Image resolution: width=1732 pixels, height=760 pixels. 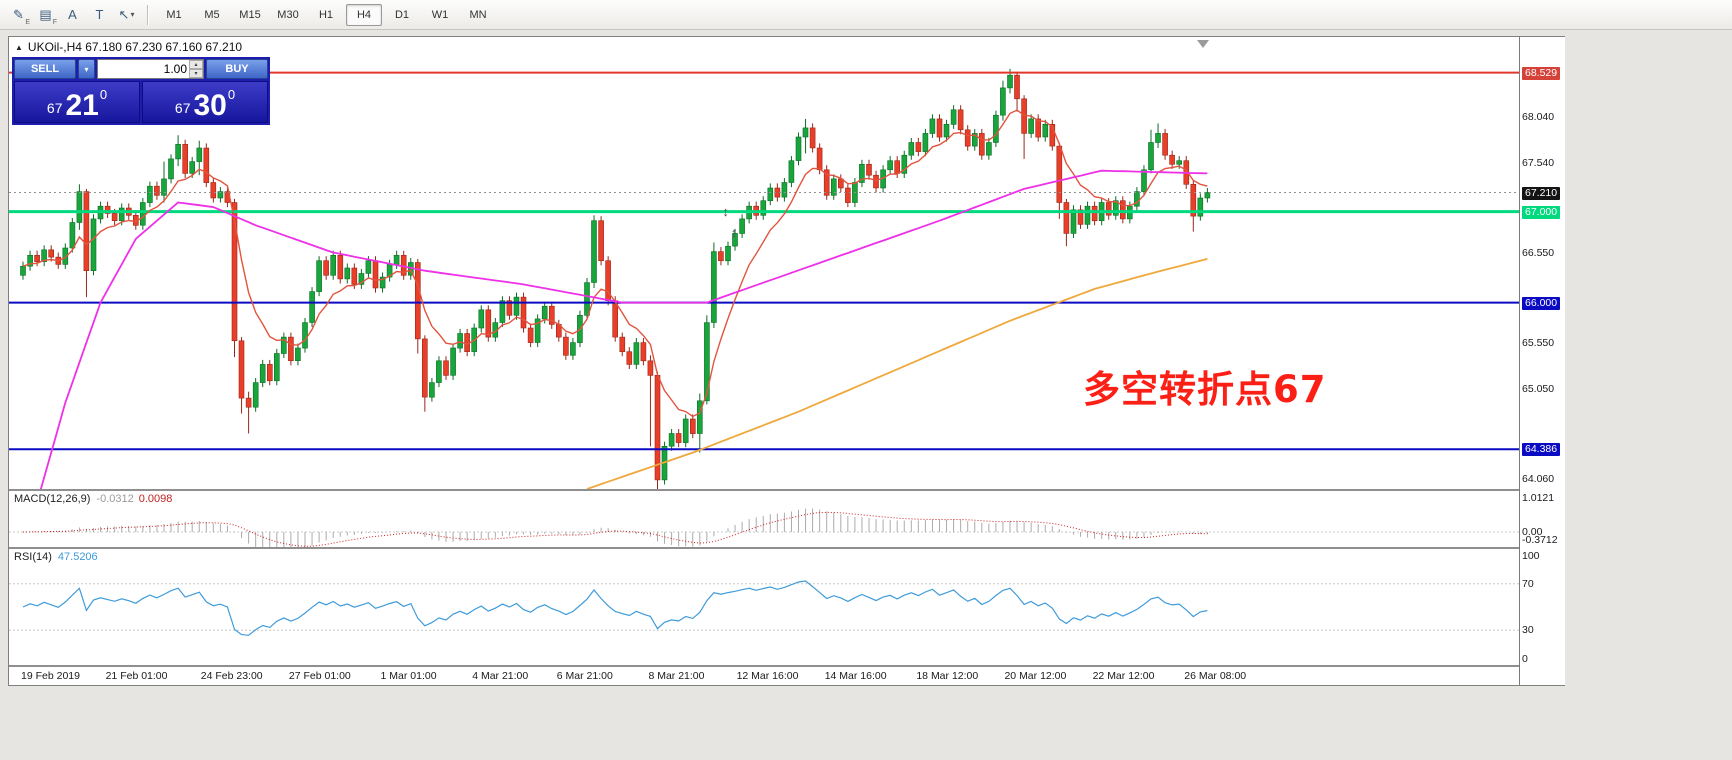 I want to click on rsi-scale-label: 70, so click(x=1528, y=583).